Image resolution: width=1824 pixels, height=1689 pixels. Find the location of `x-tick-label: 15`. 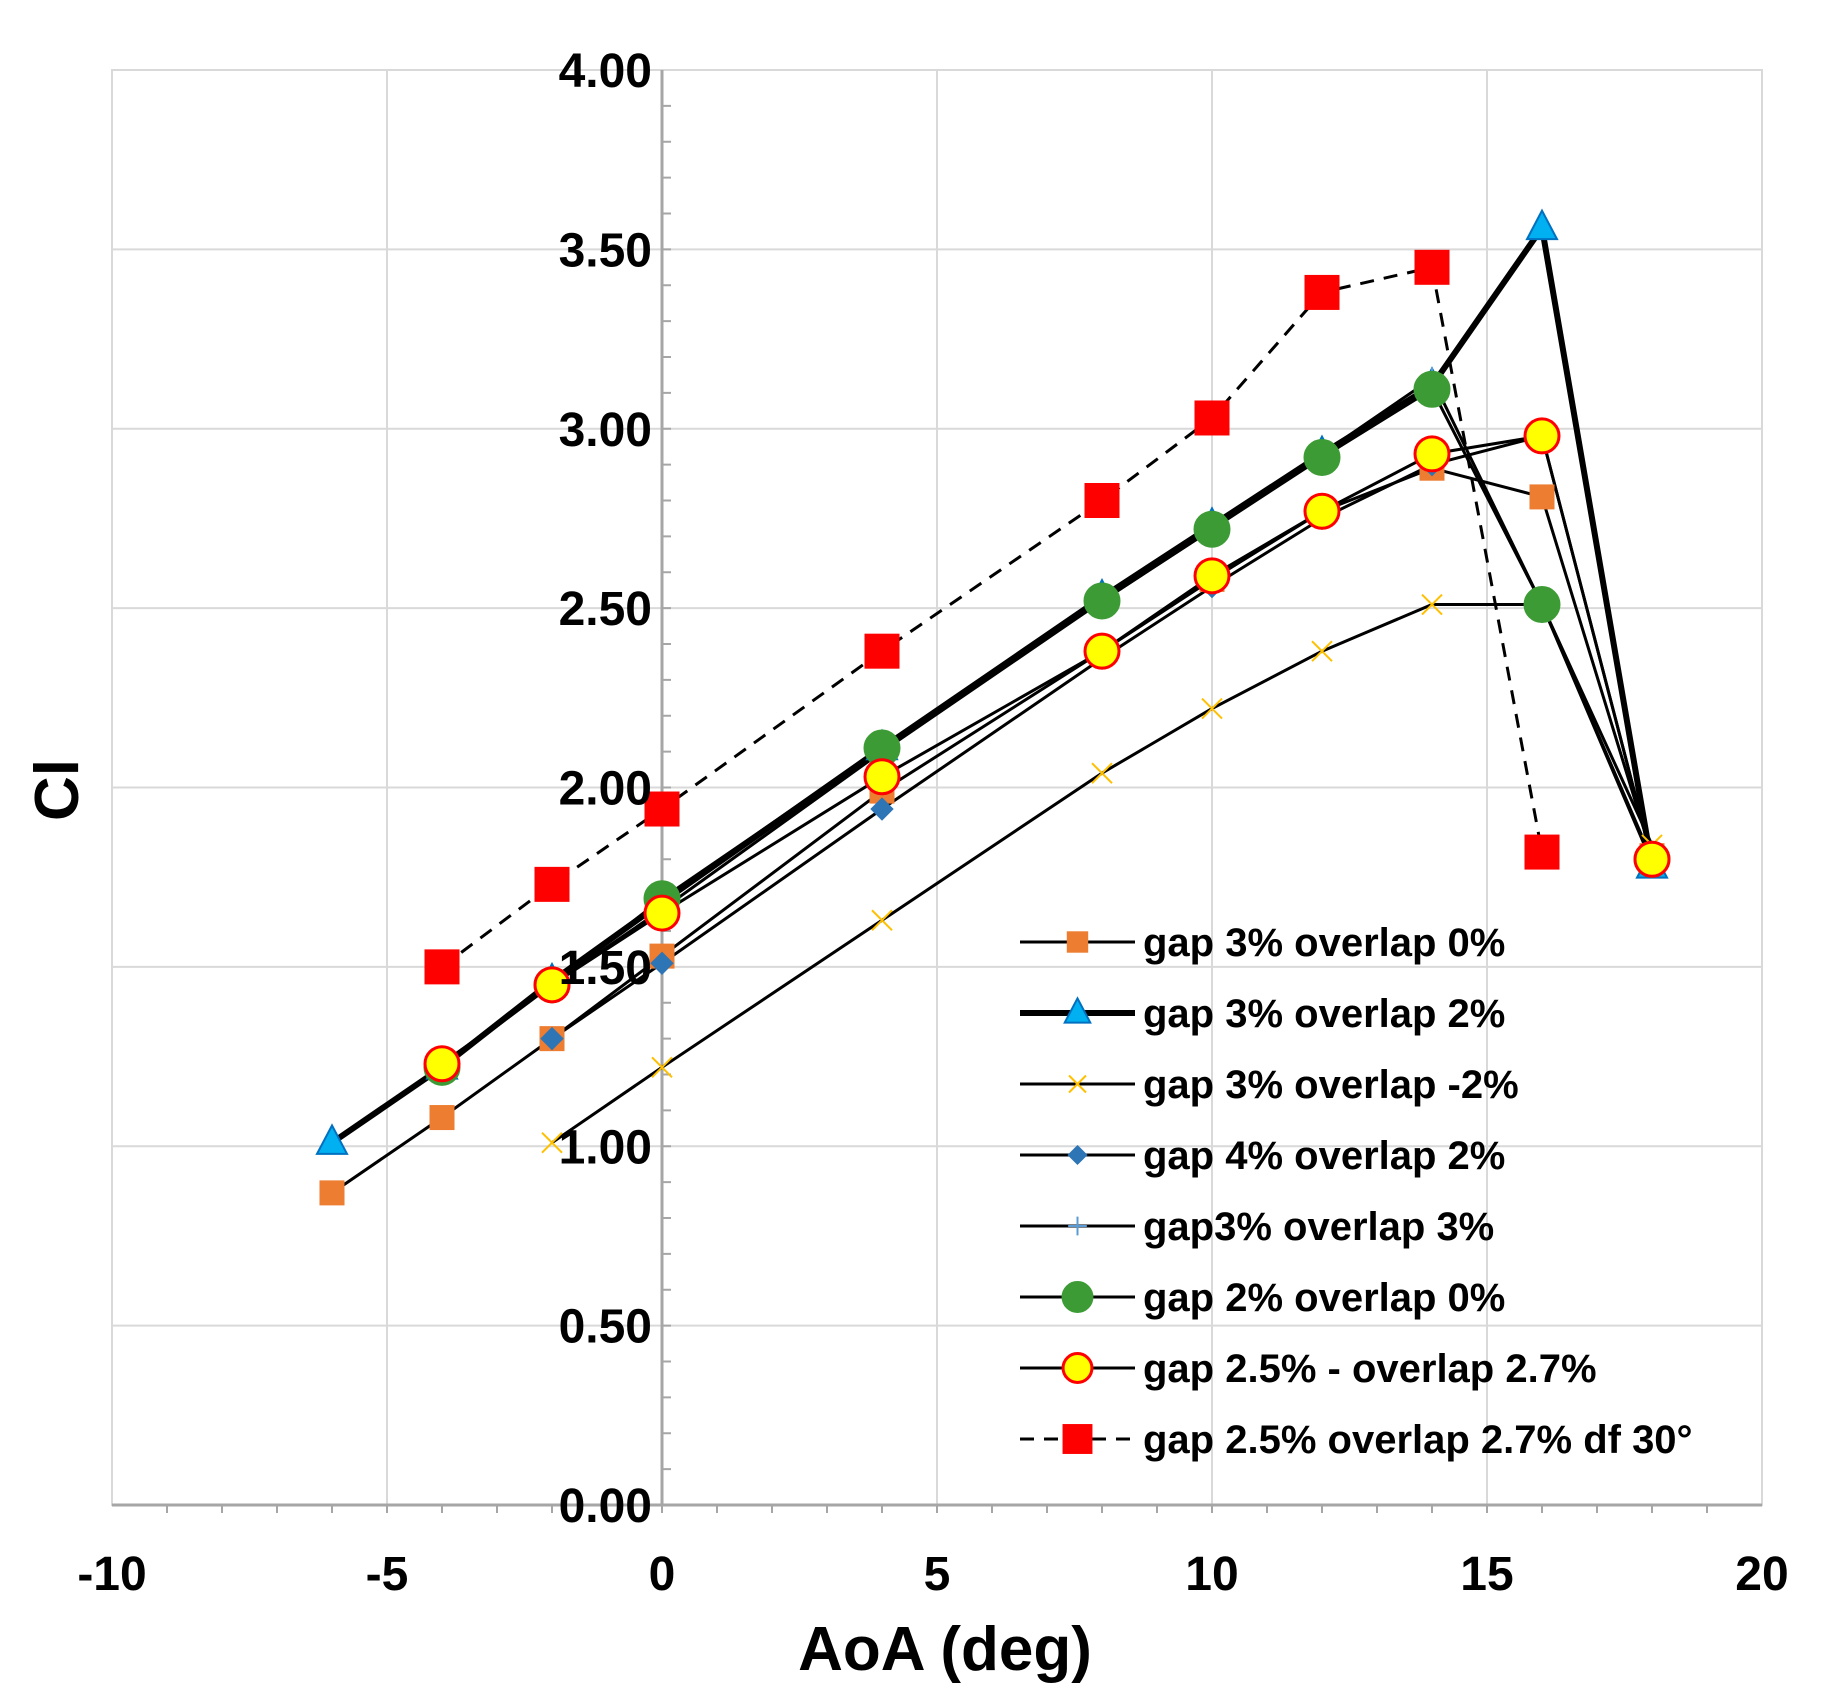

x-tick-label: 15 is located at coordinates (1486, 1574).